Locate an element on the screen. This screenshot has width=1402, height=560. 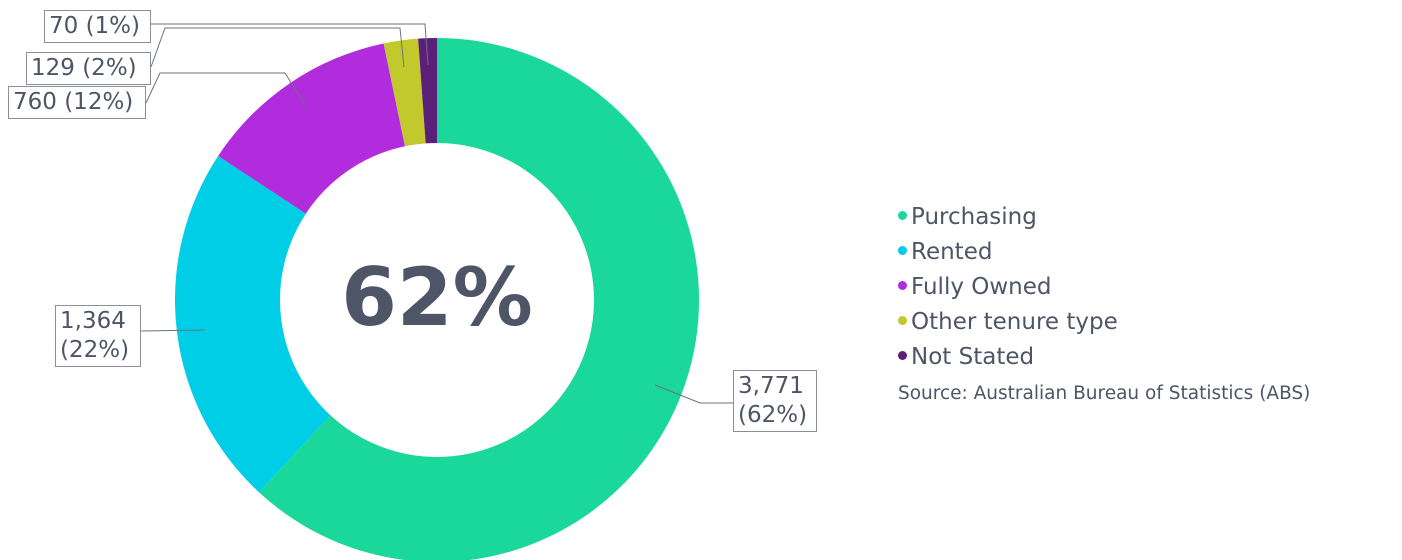
value-label: 3,771 (62%) is located at coordinates (775, 401).